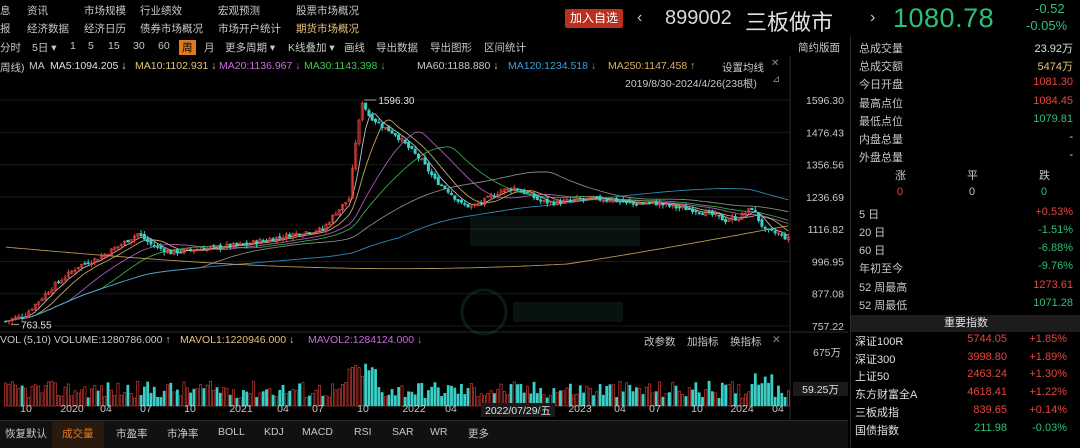  I want to click on nav-item-econ-data: 经济数据, so click(48, 29).